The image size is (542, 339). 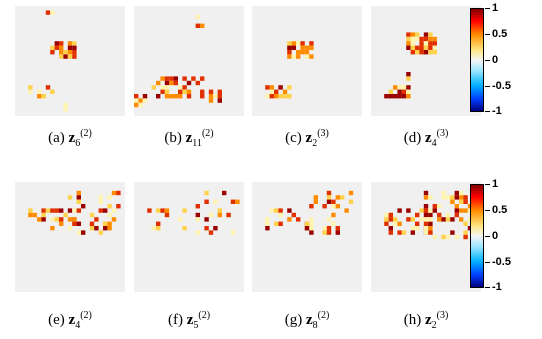 I want to click on heatmap-e, so click(x=74, y=212).